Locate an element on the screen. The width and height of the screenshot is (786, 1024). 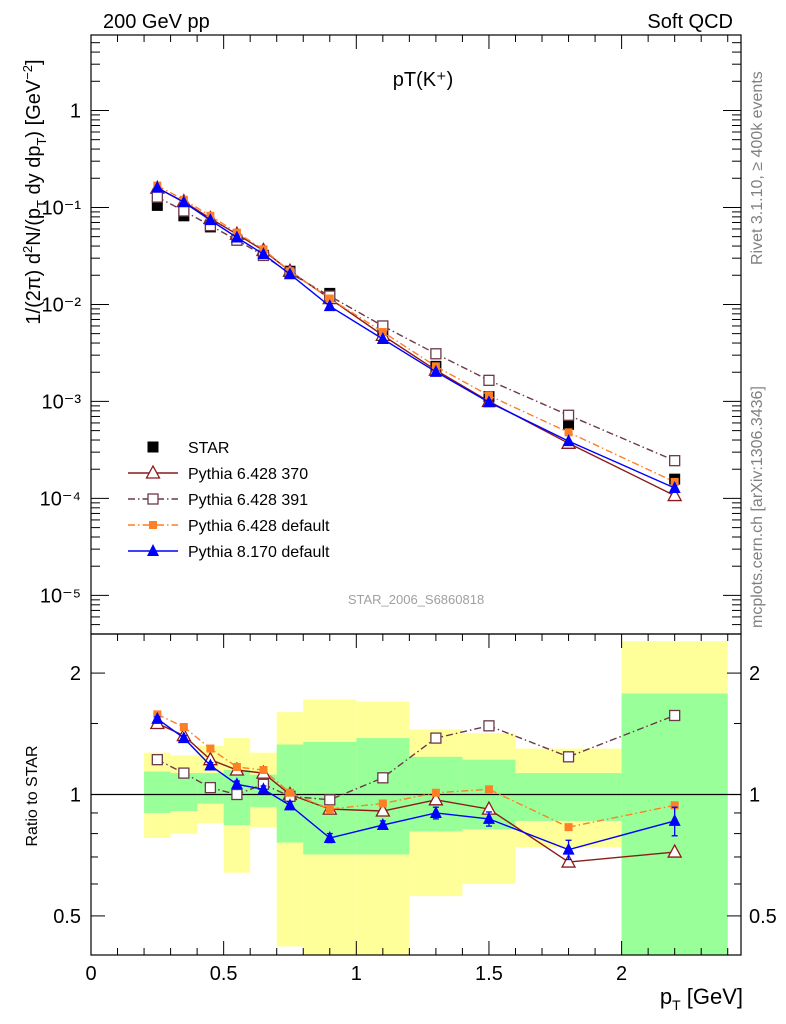
main-y-tick-label: 10⁻⁴ is located at coordinates (60, 499).